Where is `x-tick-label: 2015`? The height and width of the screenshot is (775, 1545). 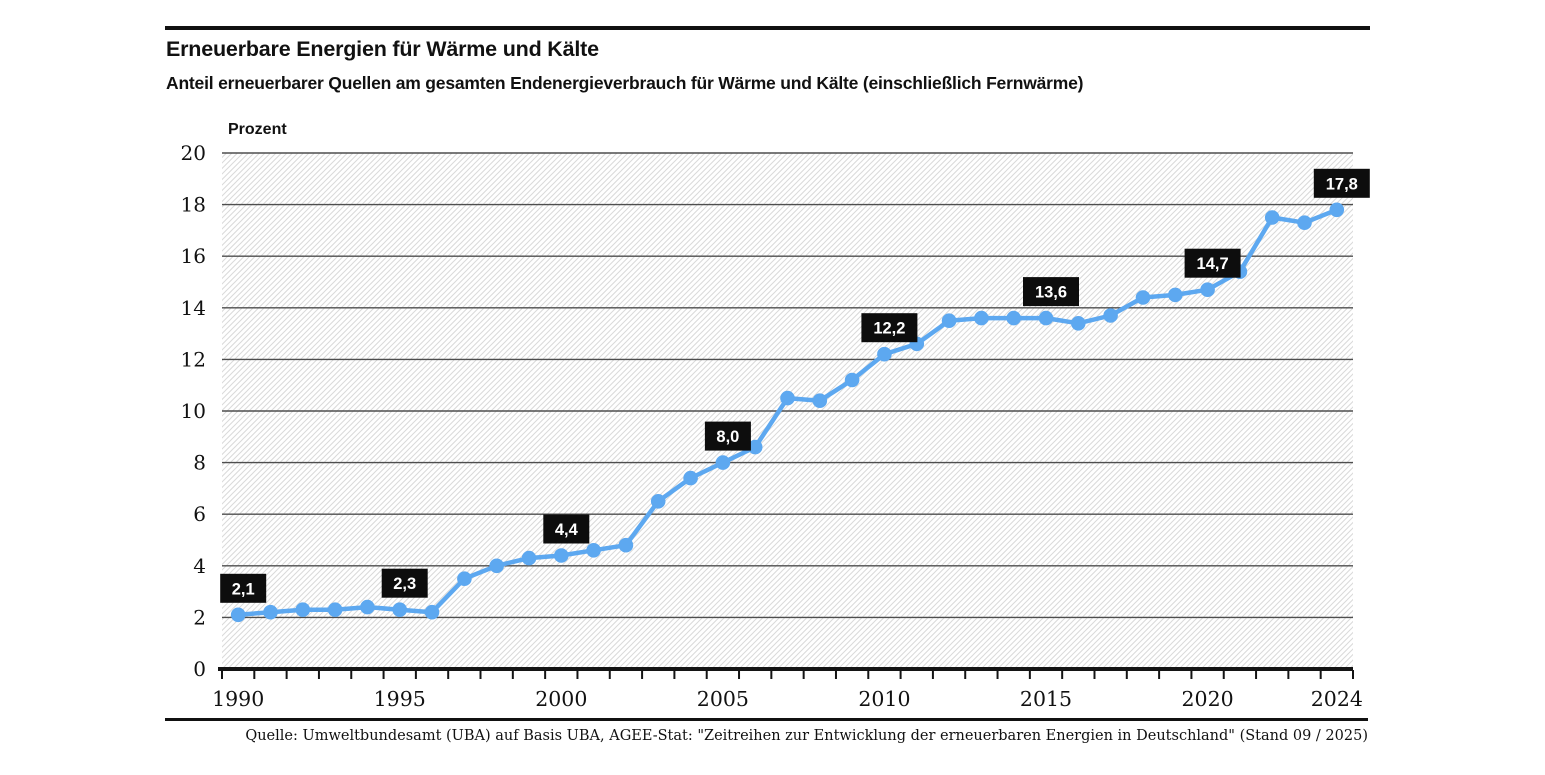
x-tick-label: 2015 is located at coordinates (1046, 699).